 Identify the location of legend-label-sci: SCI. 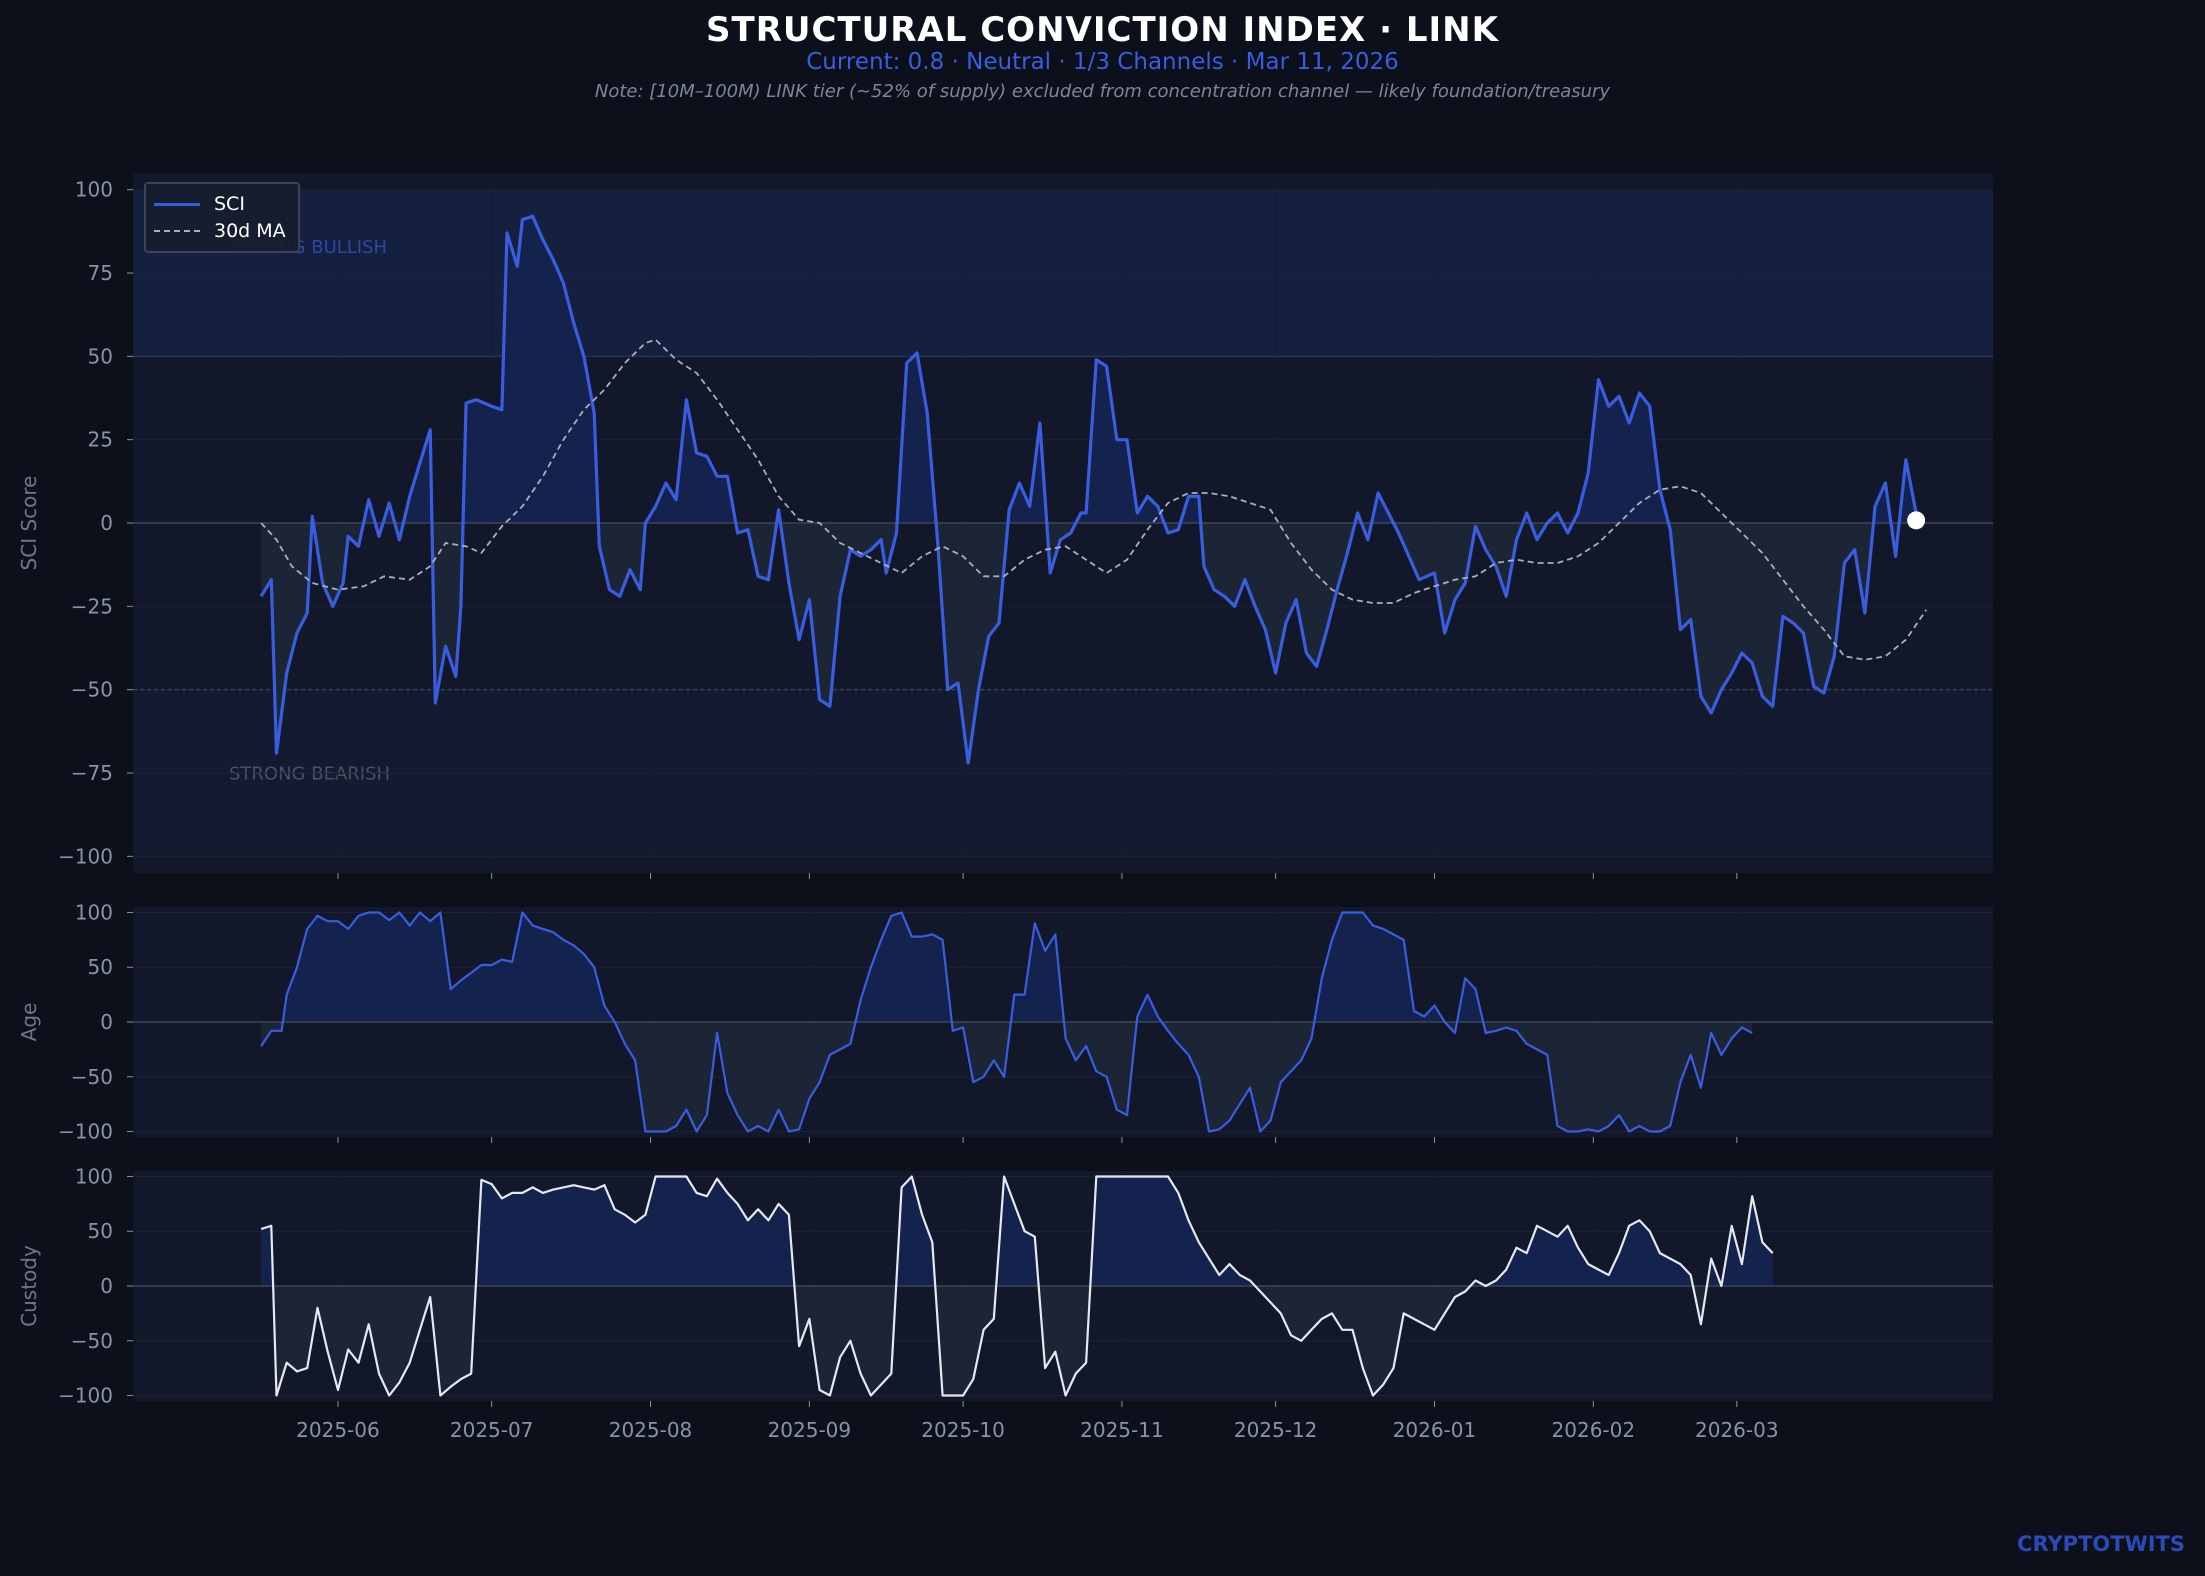
(229, 204).